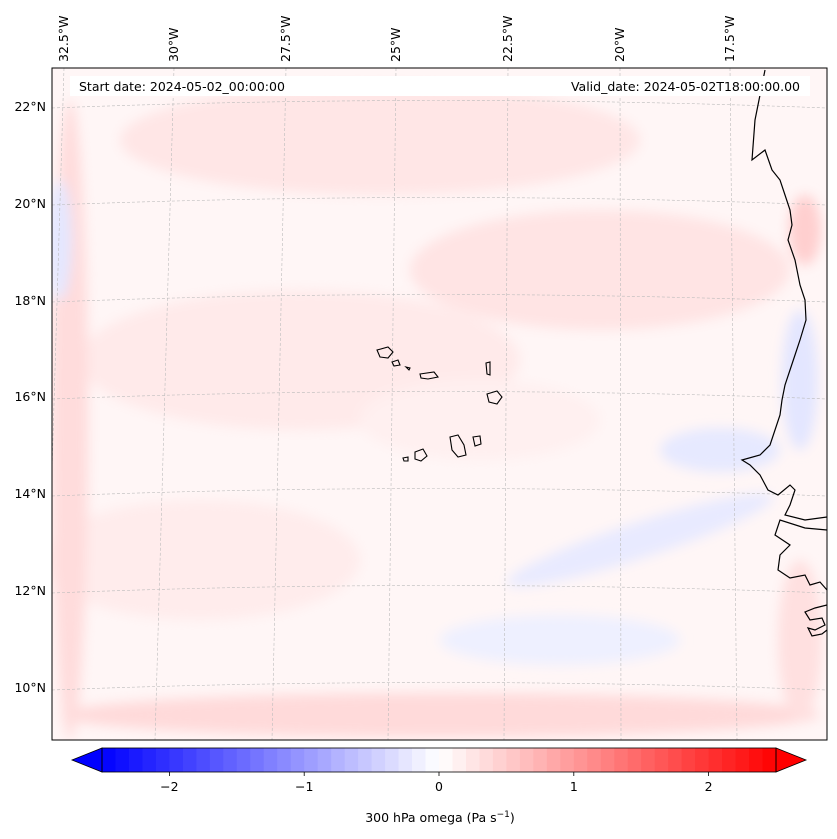 Image resolution: width=837 pixels, height=839 pixels. I want to click on colorbar-ticks: −2 −1 0 1 2, so click(436, 783).